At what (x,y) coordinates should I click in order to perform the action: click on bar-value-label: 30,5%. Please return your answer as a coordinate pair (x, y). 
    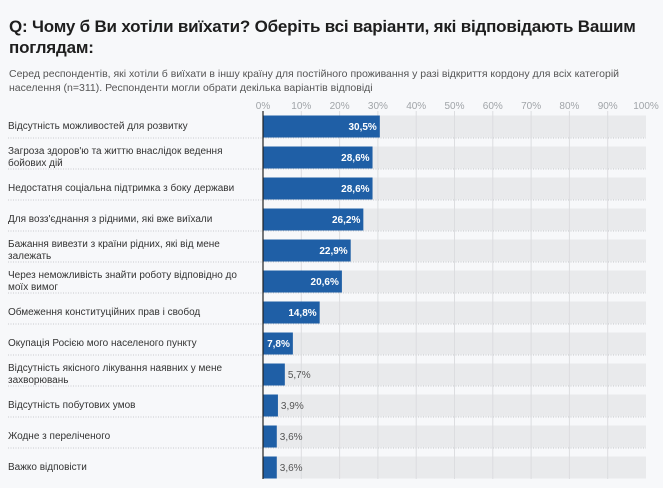
    Looking at the image, I should click on (362, 127).